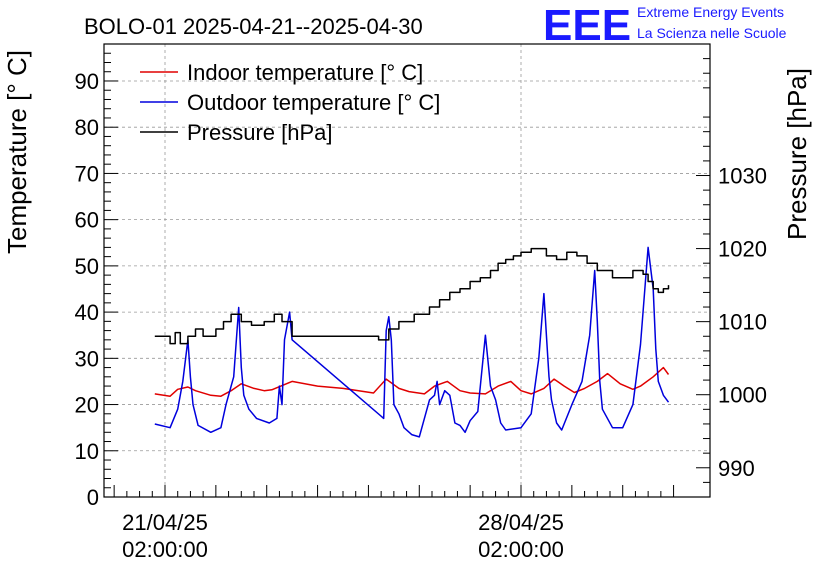  I want to click on y-tick-label: 90, so click(87, 81).